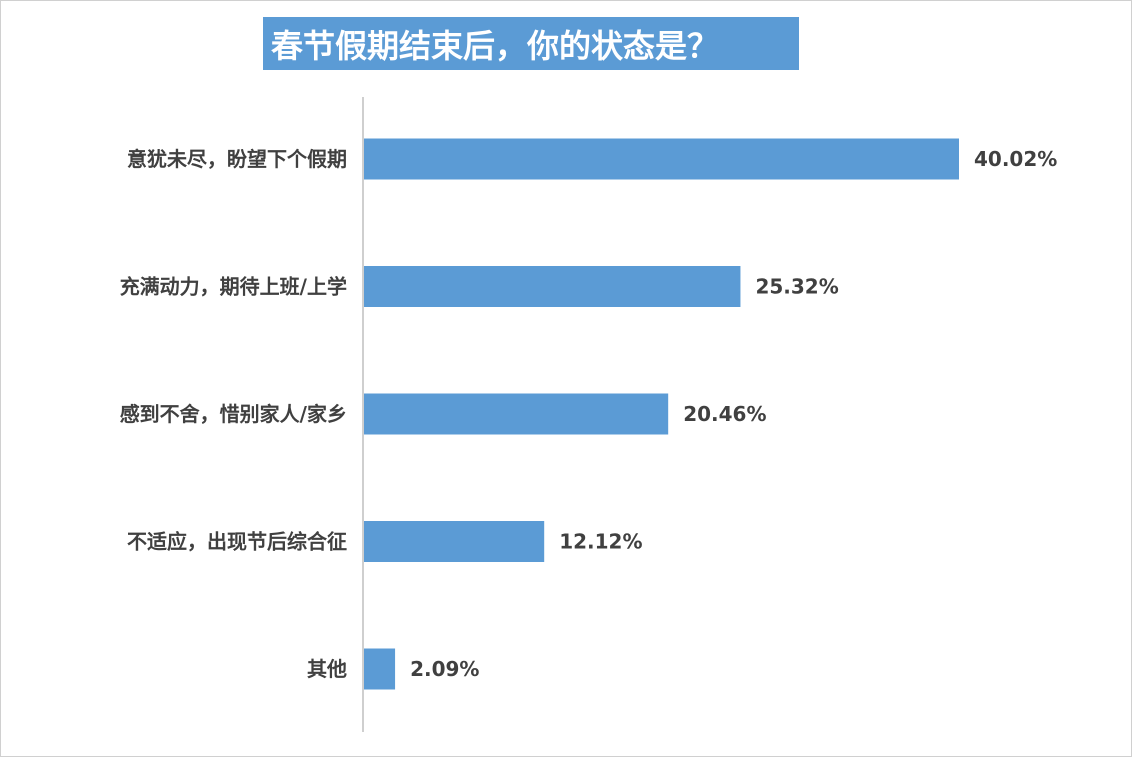 This screenshot has width=1132, height=757. What do you see at coordinates (1015, 159) in the screenshot?
I see `value-label: 40.02%` at bounding box center [1015, 159].